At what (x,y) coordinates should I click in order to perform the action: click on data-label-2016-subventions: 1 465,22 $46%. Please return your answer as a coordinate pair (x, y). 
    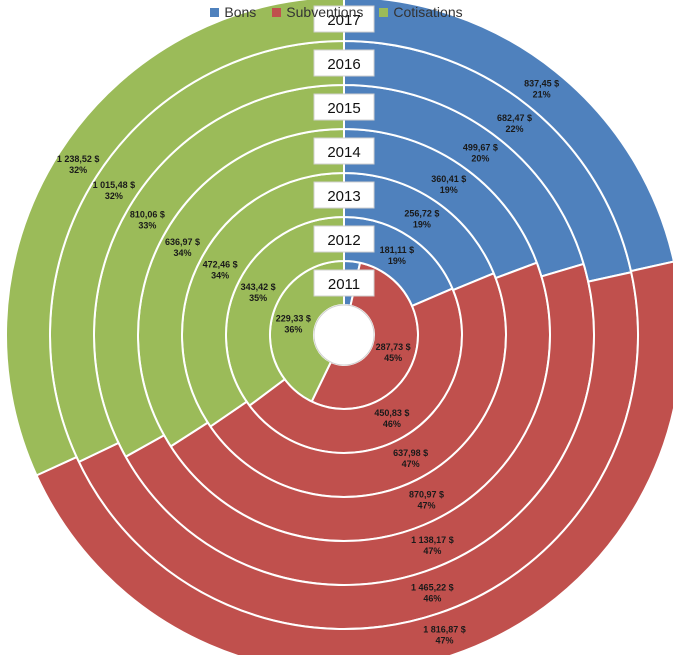
    Looking at the image, I should click on (432, 592).